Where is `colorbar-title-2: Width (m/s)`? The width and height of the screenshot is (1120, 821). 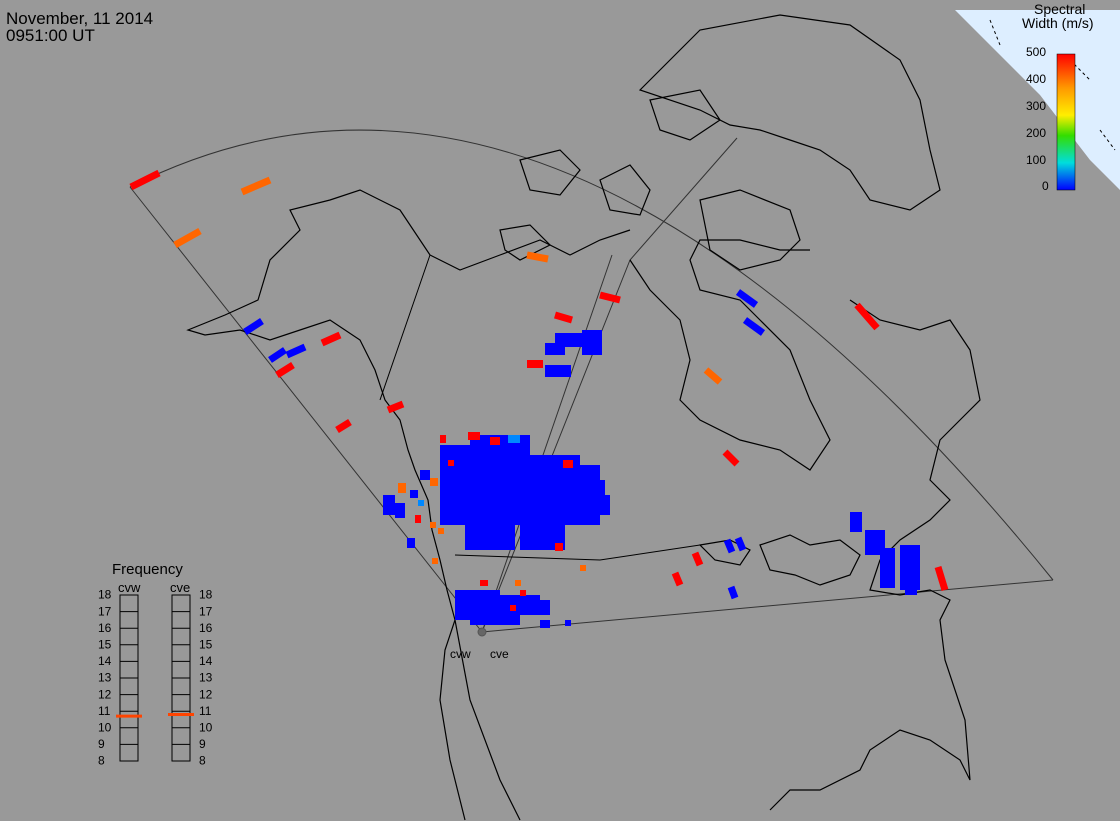
colorbar-title-2: Width (m/s) is located at coordinates (1058, 23).